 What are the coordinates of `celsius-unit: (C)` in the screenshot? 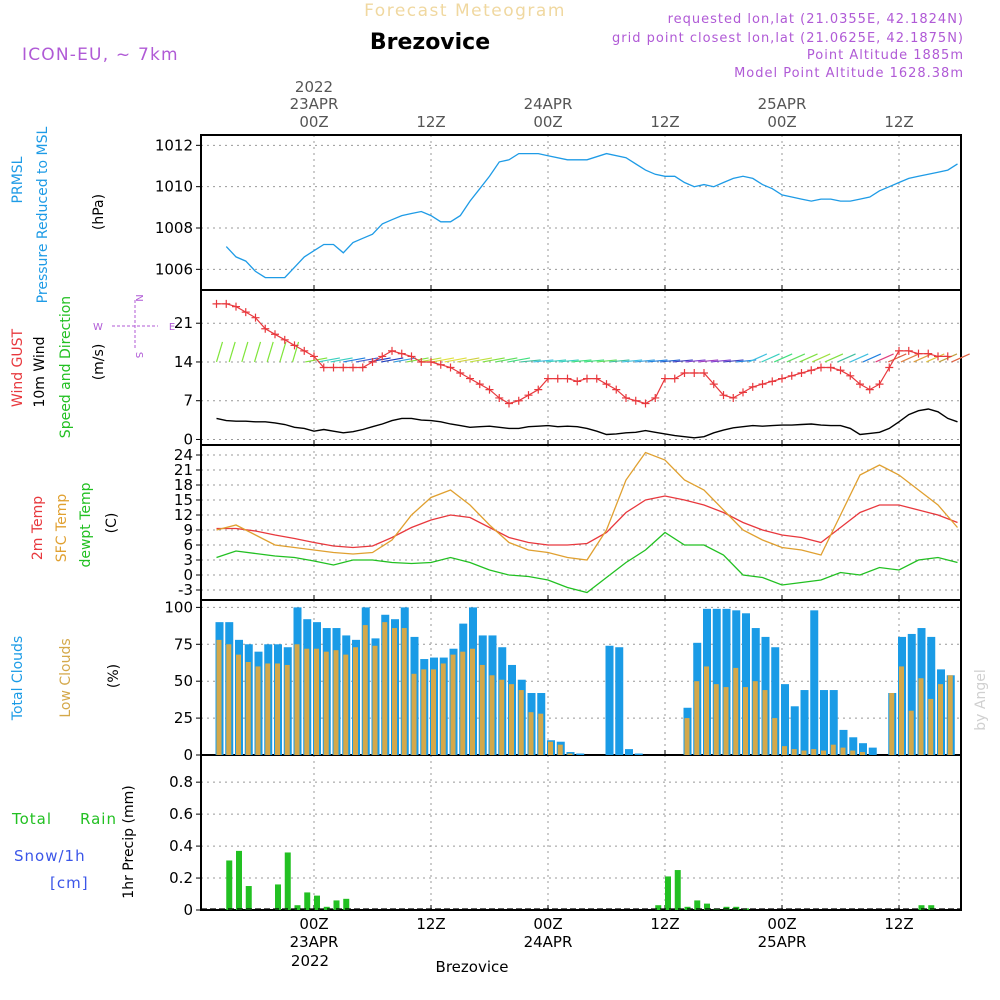 It's located at (112, 523).